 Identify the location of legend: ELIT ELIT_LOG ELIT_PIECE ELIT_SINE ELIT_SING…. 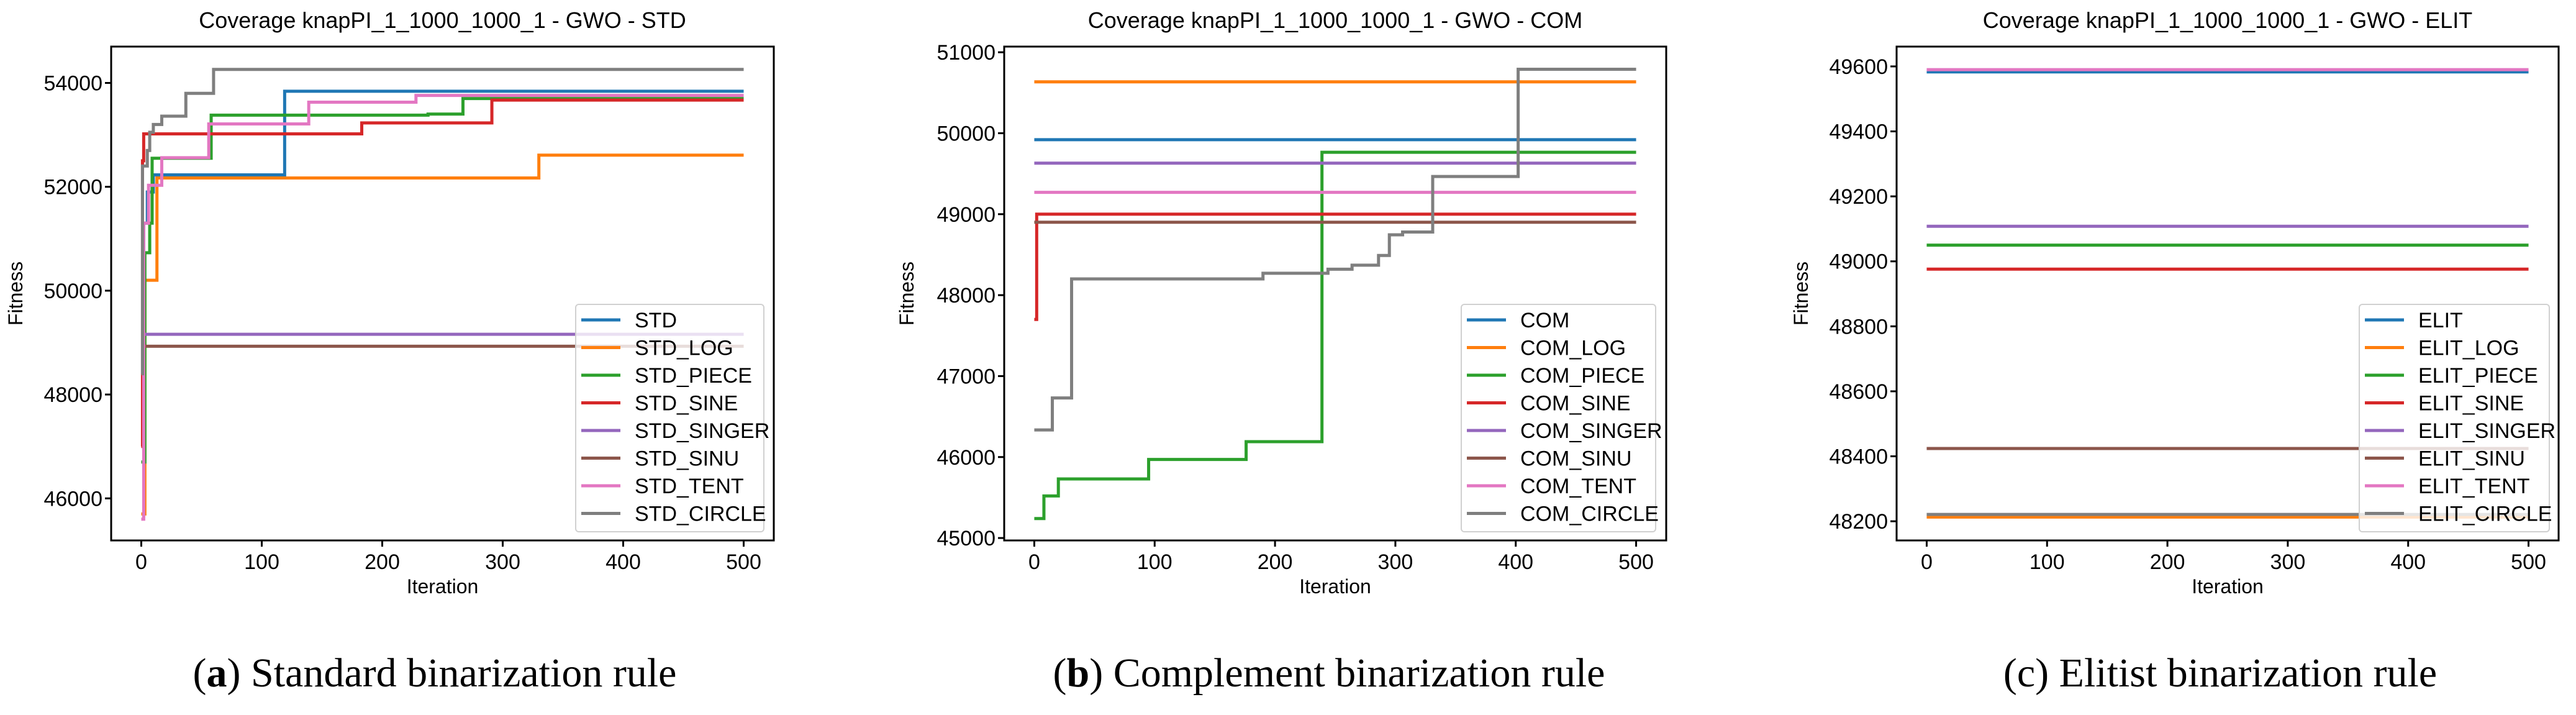
(2457, 418).